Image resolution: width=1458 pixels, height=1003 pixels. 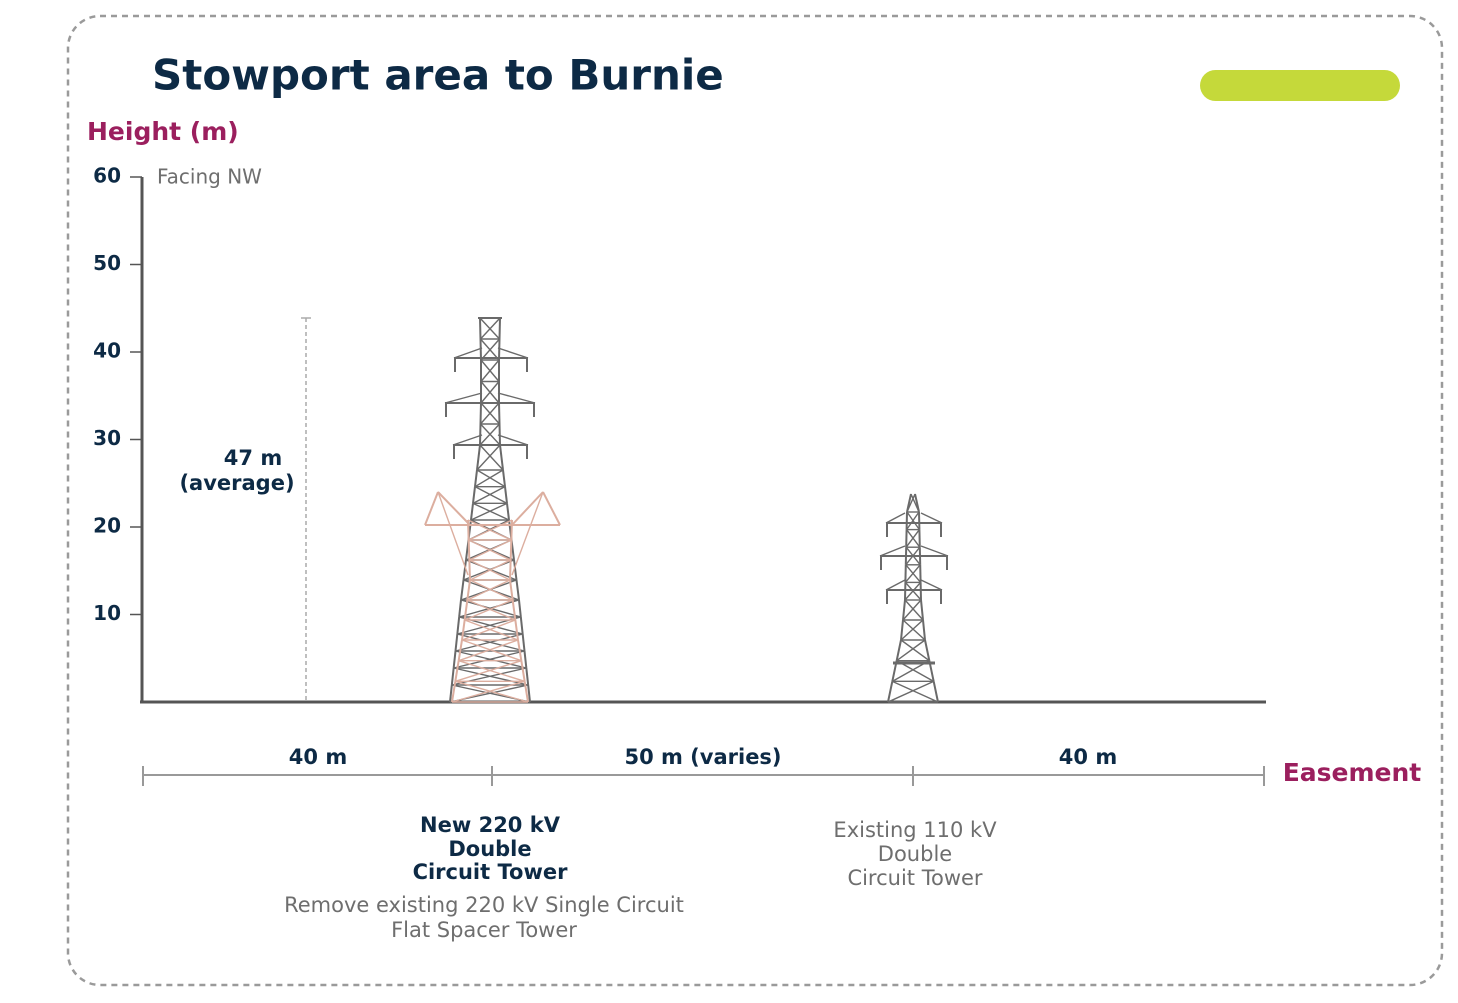 I want to click on tower-note: Flat Spacer Tower, so click(x=484, y=930).